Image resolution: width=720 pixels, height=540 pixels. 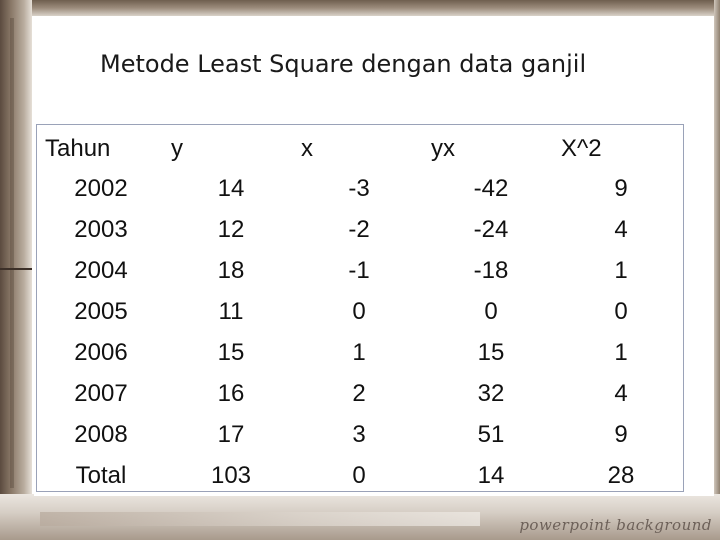 What do you see at coordinates (359, 475) in the screenshot?
I see `table-row-total-x-cell: 0` at bounding box center [359, 475].